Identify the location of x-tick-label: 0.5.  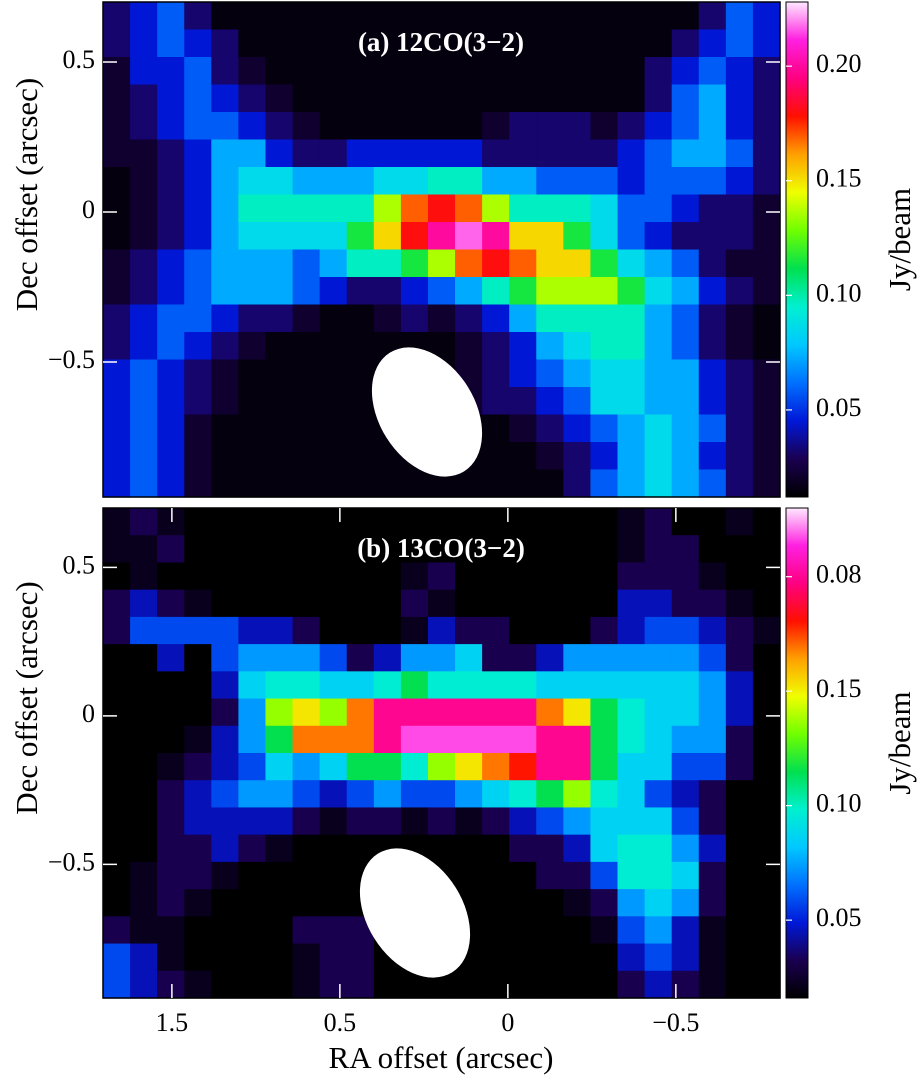
(340, 1022).